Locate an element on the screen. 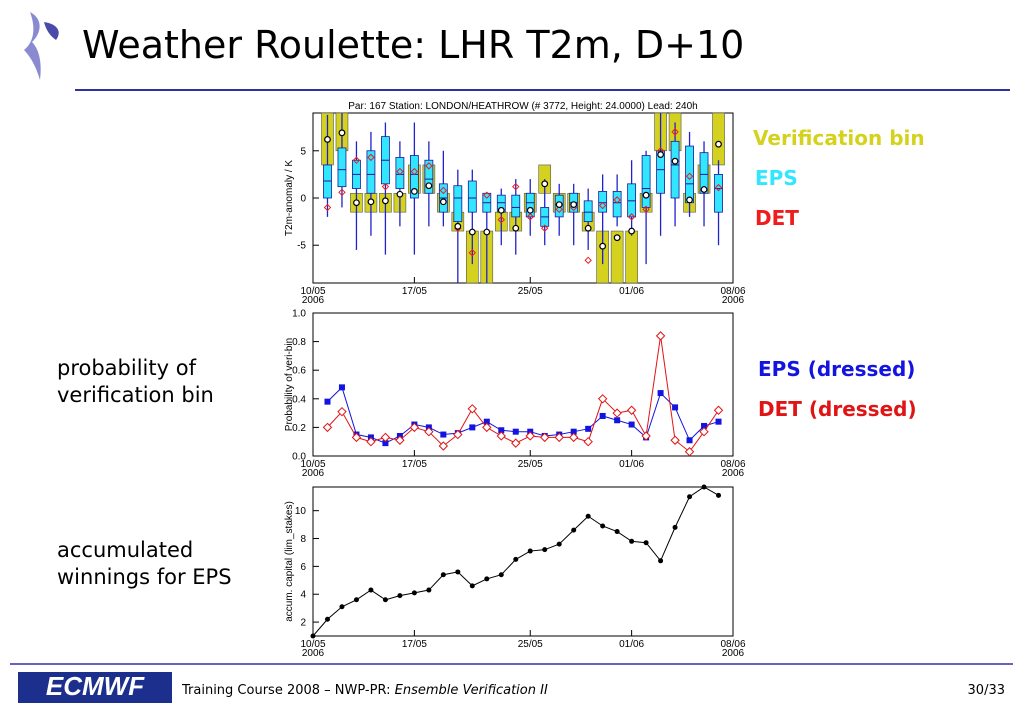 Image resolution: width=1023 pixels, height=708 pixels. bird-wing is located at coordinates (32, 46).